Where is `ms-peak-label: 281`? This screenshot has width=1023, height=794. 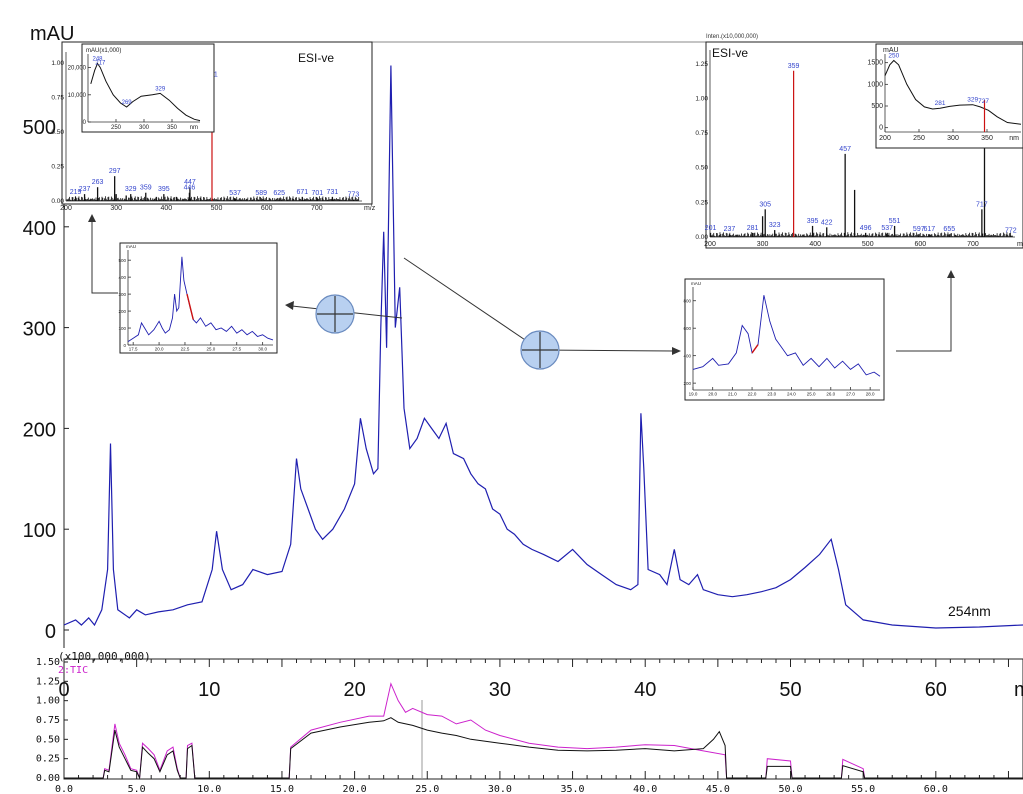
ms-peak-label: 281 is located at coordinates (753, 228).